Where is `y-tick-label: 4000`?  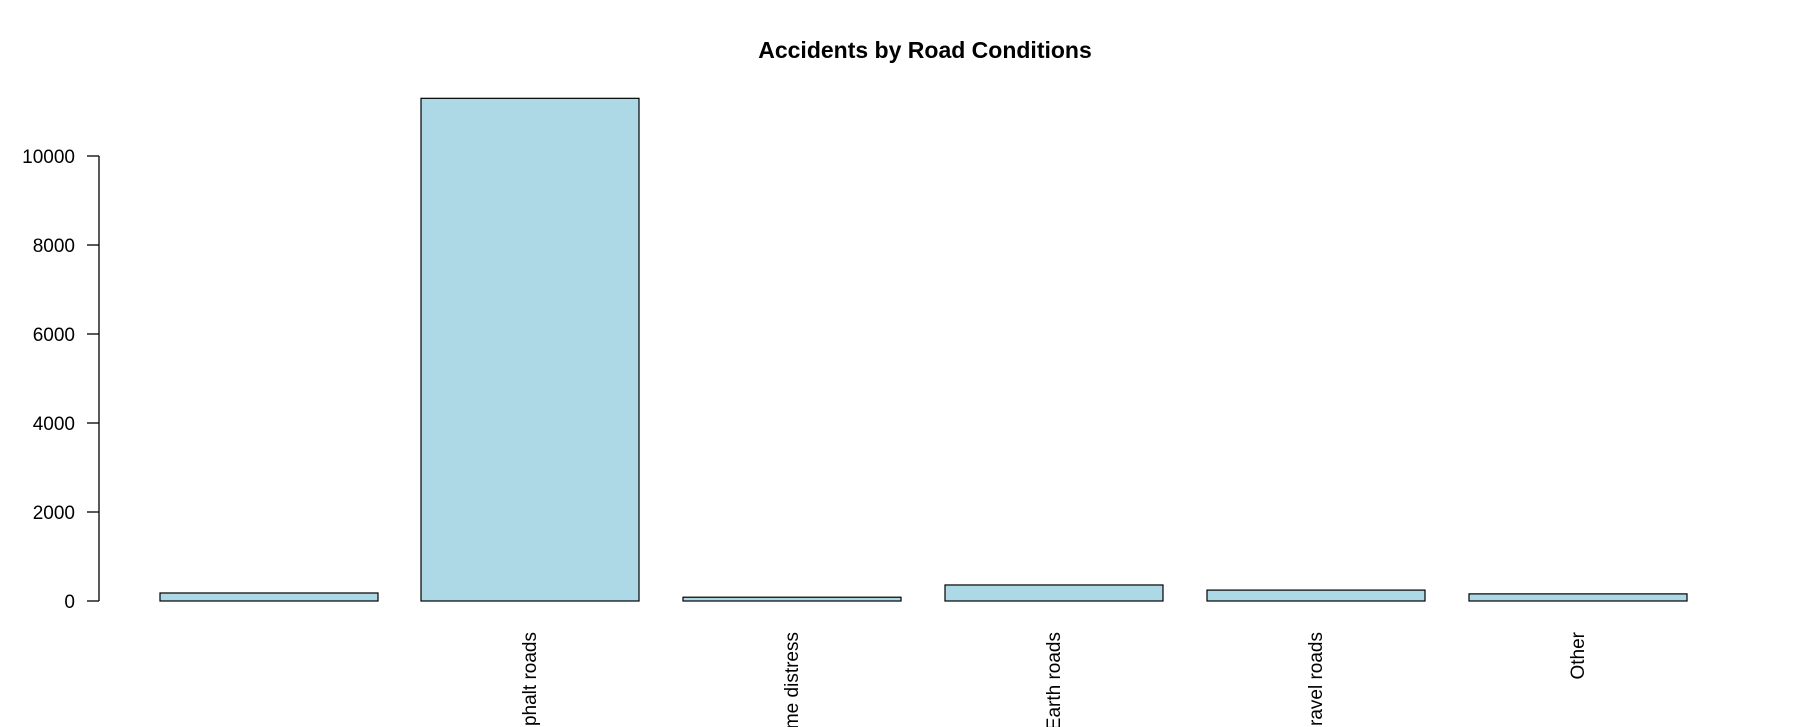
y-tick-label: 4000 is located at coordinates (54, 424).